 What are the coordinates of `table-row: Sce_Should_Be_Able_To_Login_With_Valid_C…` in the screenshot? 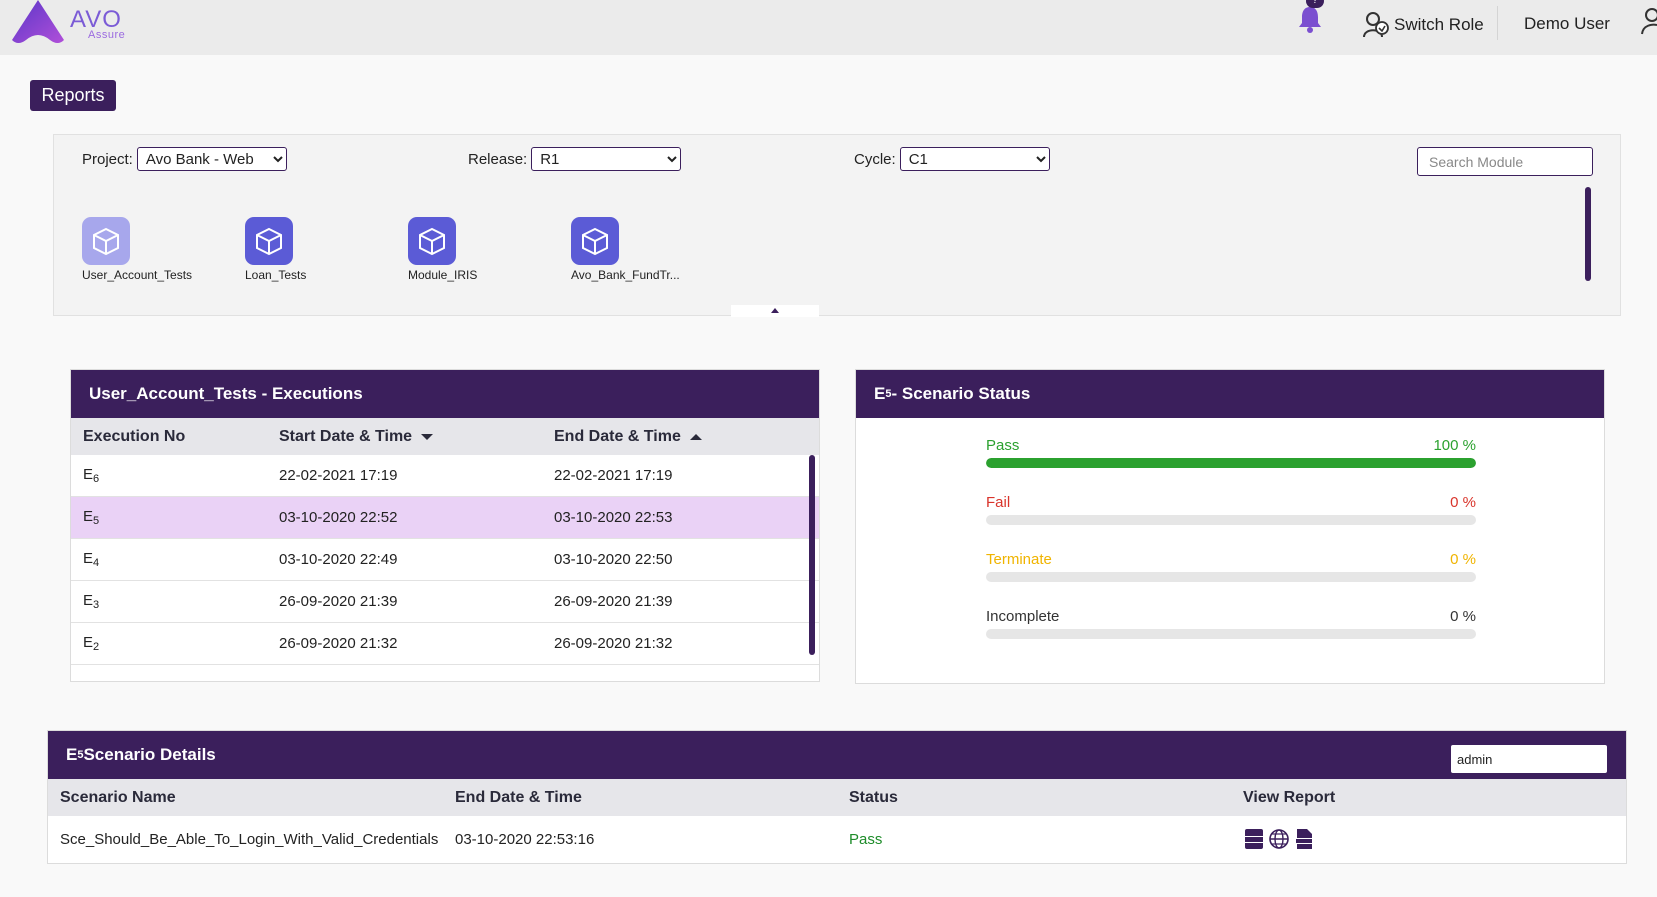 It's located at (837, 839).